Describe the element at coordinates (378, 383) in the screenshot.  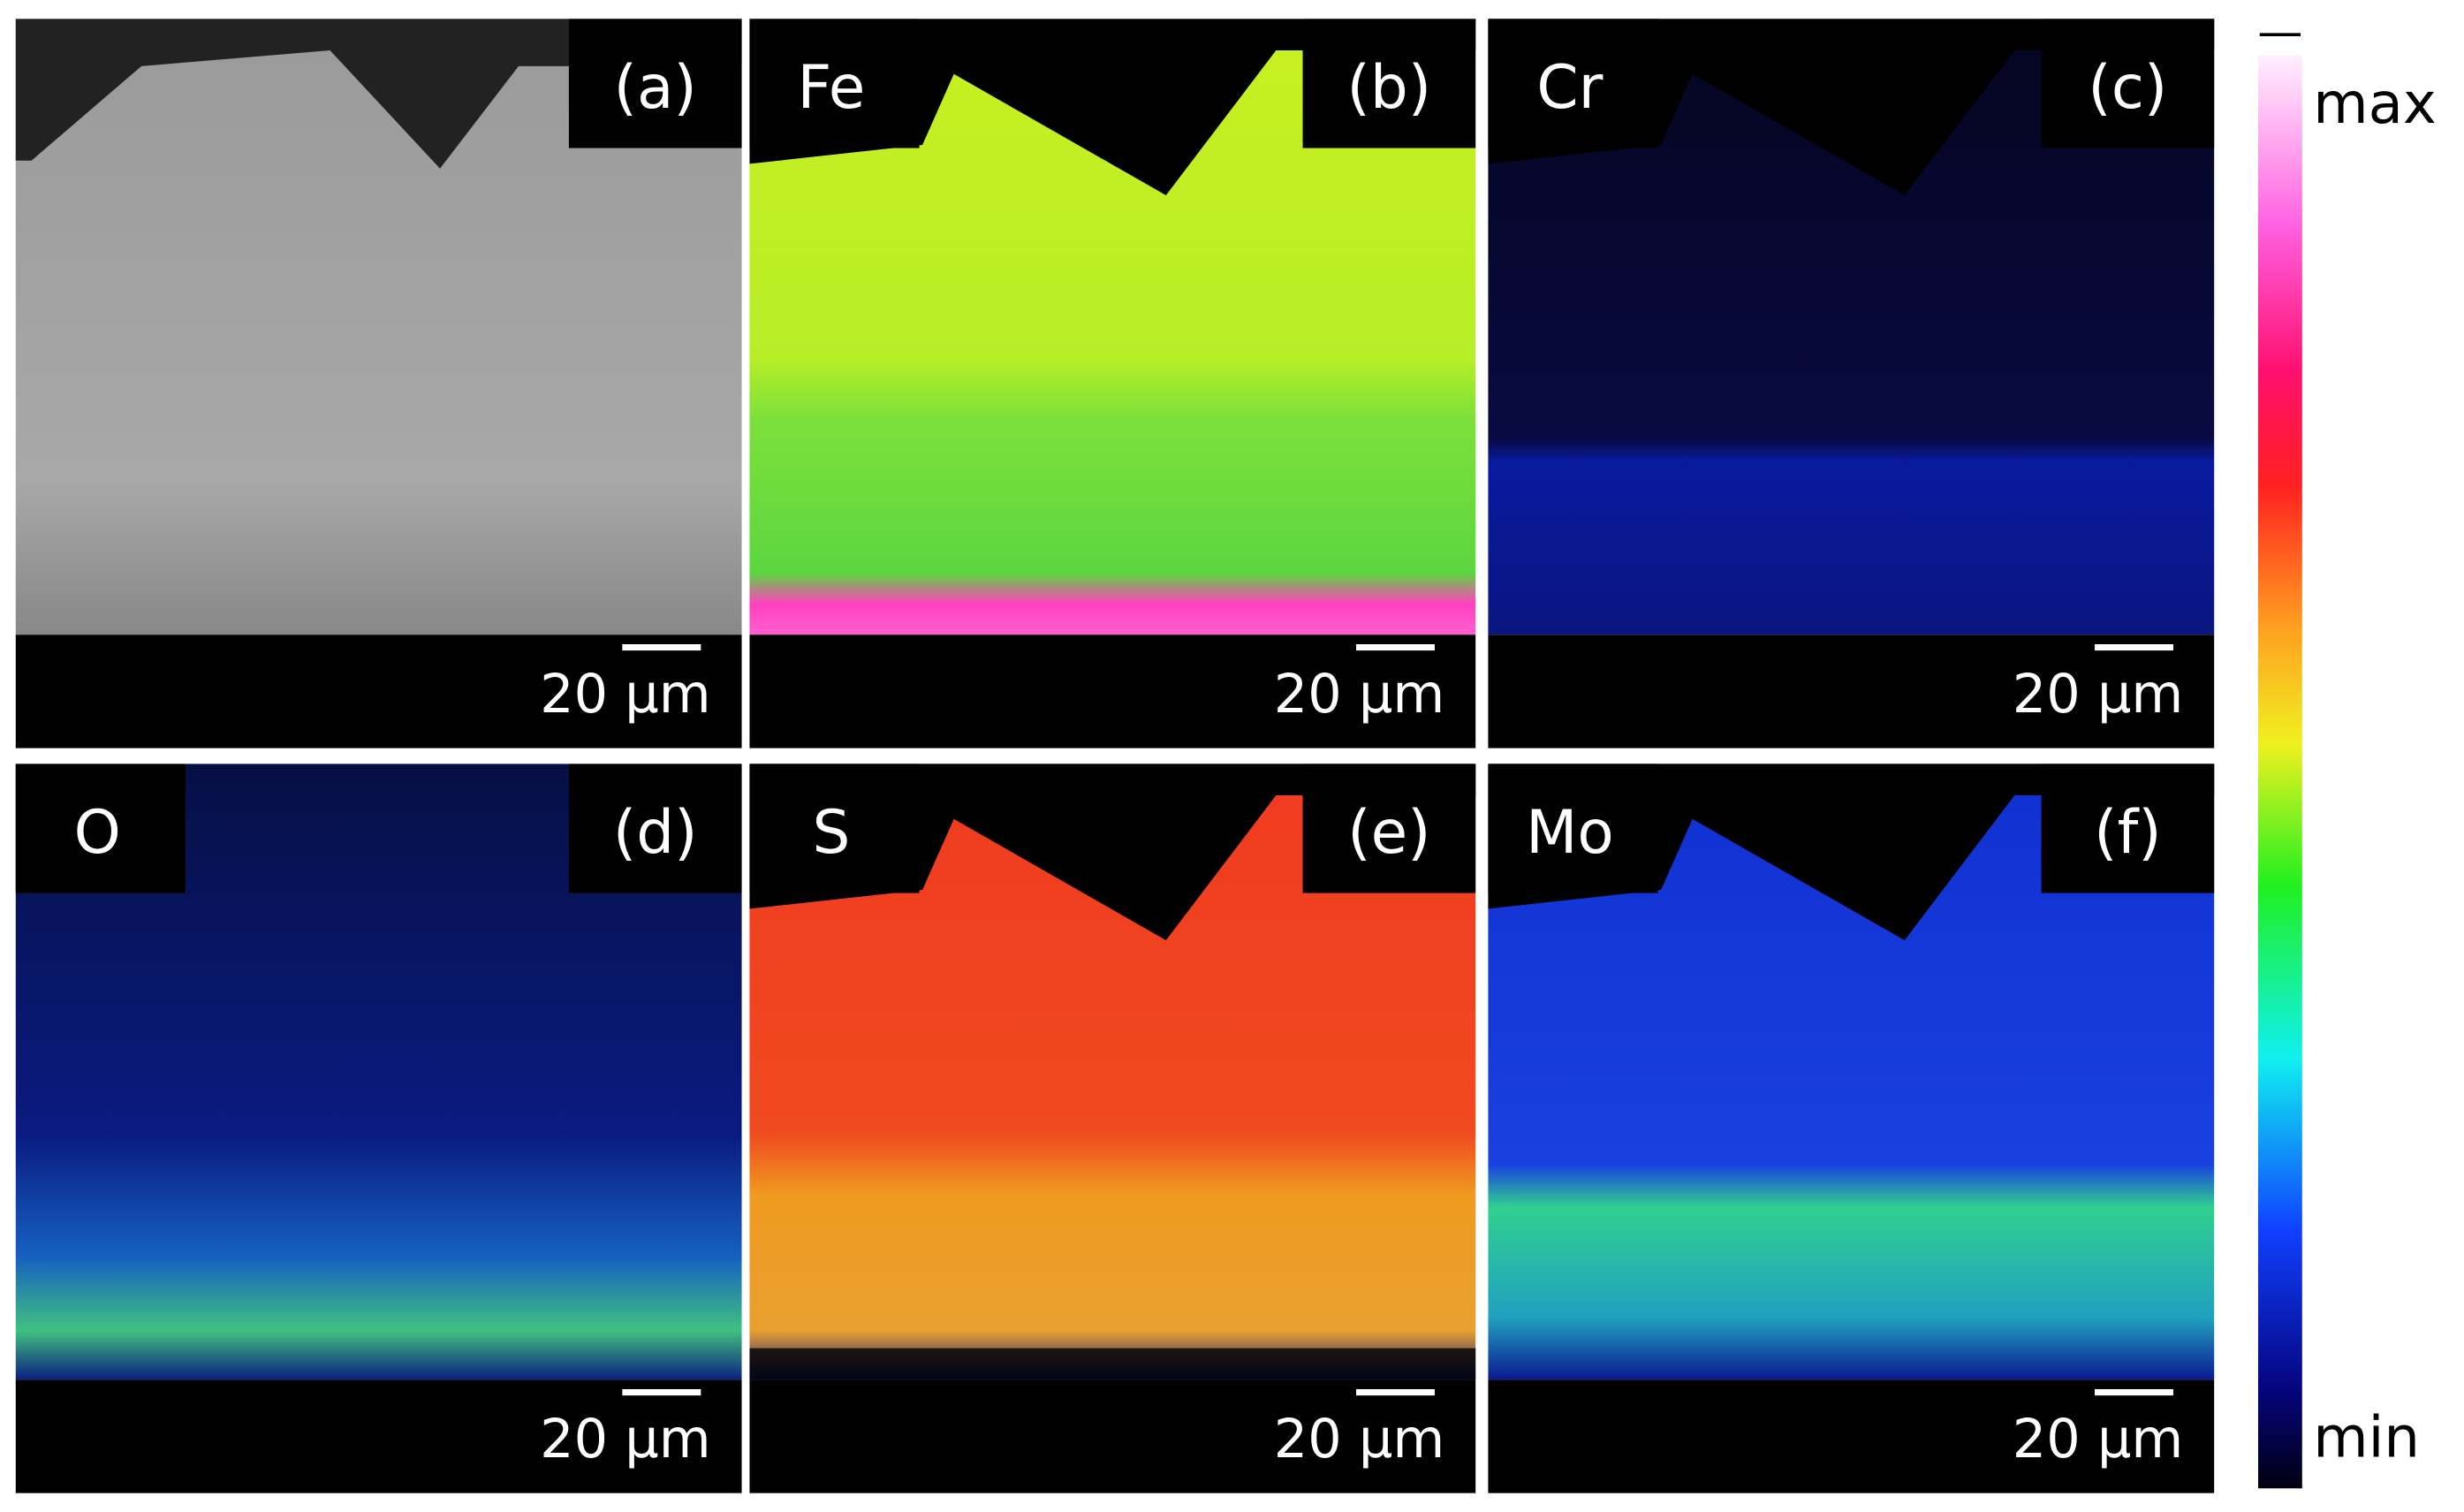
I see `panel: (a) 20 µm` at that location.